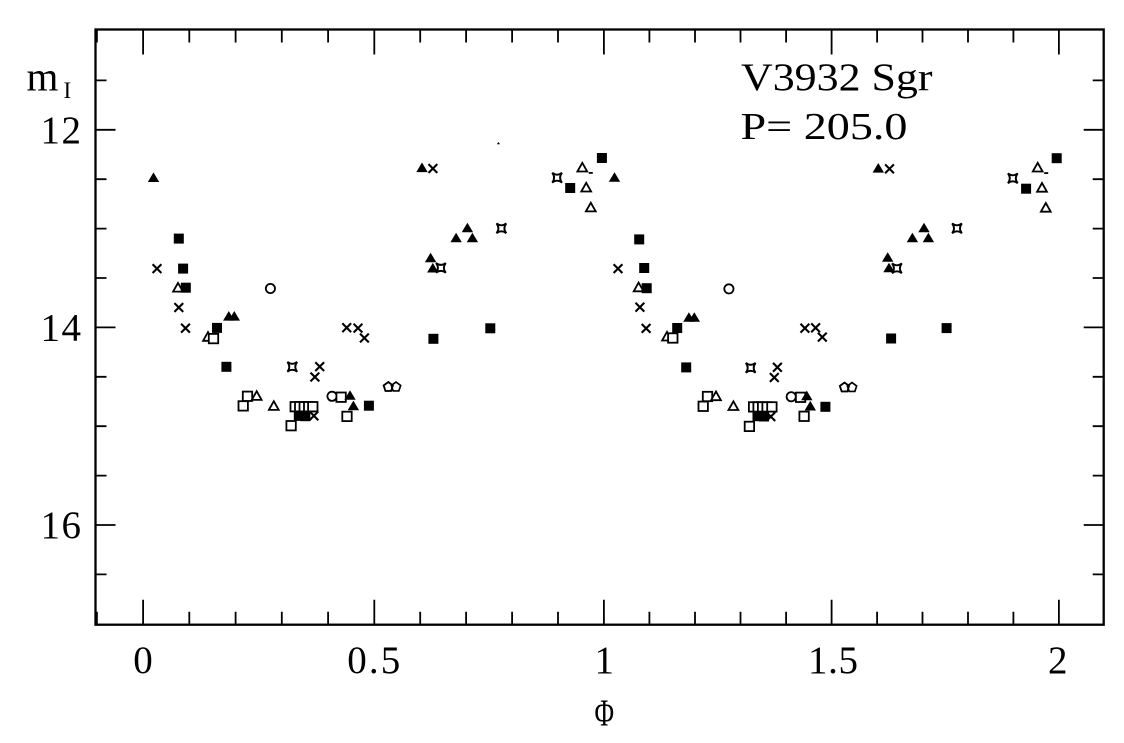  I want to click on svg-text: 12, so click(61, 130).